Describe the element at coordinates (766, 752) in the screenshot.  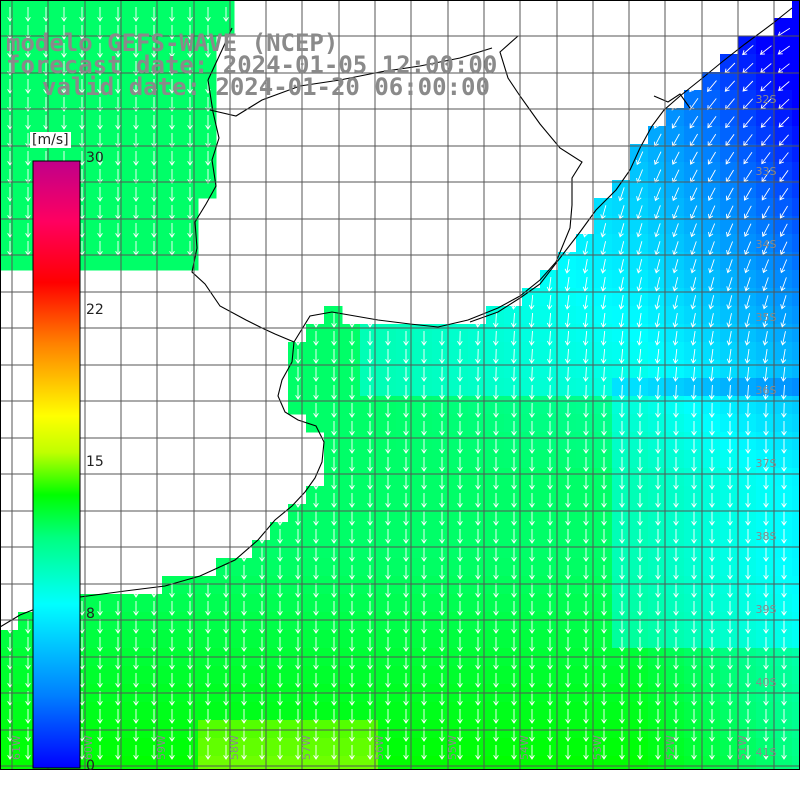
I see `lat-label: 41S` at that location.